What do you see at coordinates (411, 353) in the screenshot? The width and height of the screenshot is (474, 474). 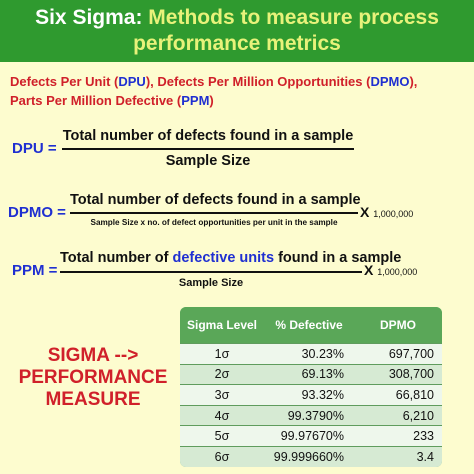 I see `cell-dpmo: 697,700` at bounding box center [411, 353].